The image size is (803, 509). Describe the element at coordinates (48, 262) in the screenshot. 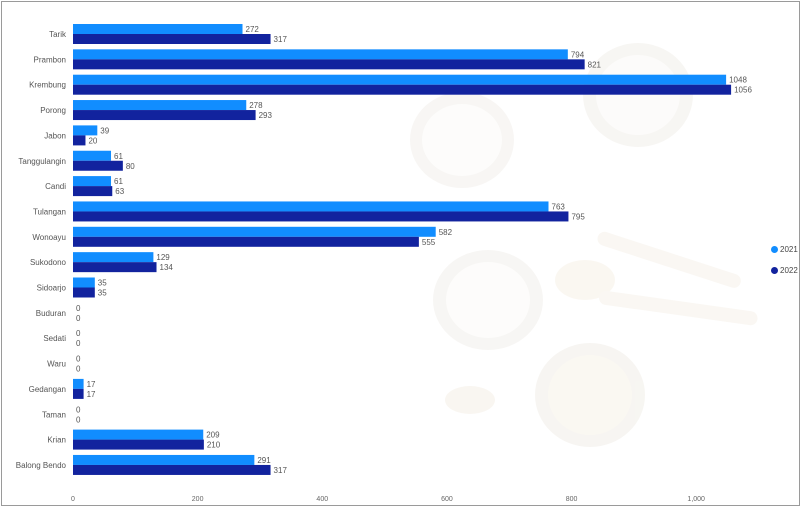

I see `y-axis-label: Sukodono` at that location.